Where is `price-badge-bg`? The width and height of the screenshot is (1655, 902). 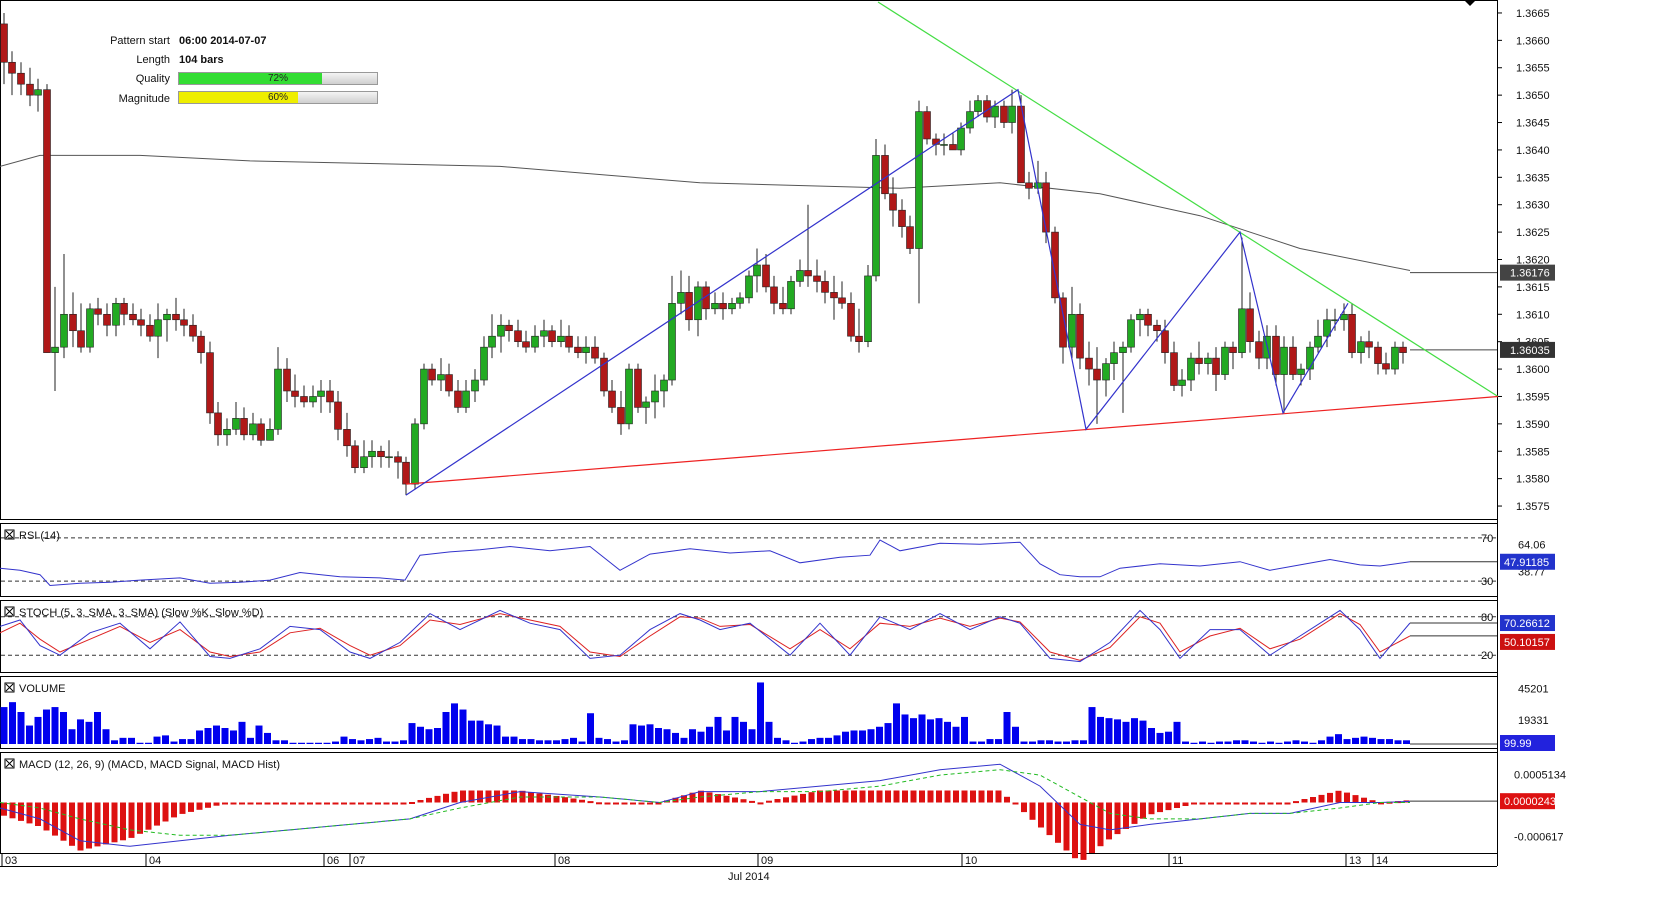
price-badge-bg is located at coordinates (1527, 272).